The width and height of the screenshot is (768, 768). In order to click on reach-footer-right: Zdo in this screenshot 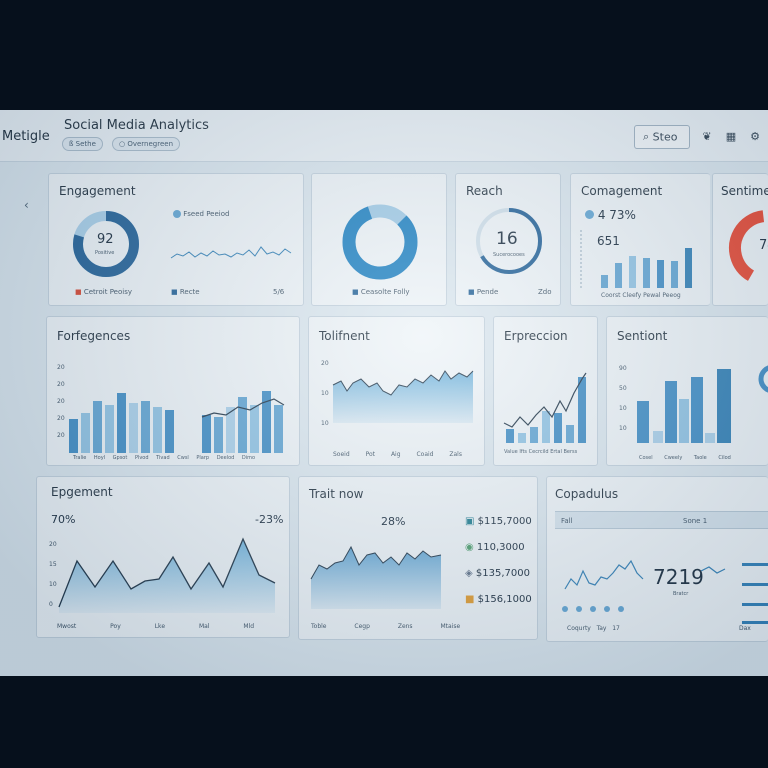, I will do `click(545, 292)`.